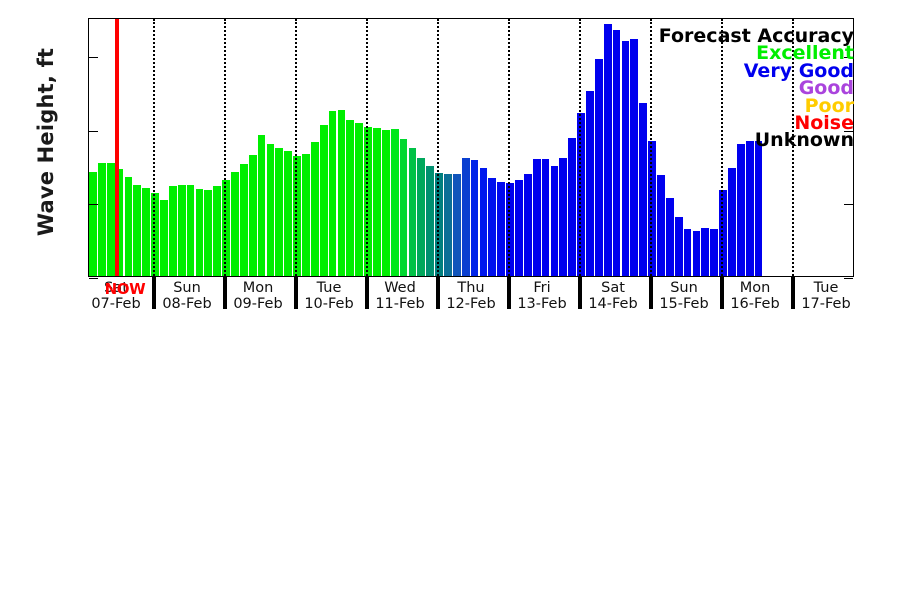  I want to click on day-of-week: Sun, so click(187, 288).